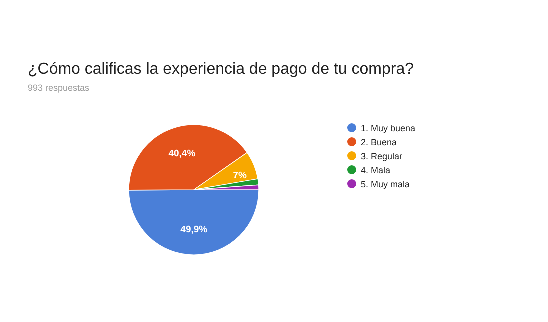 This screenshot has width=548, height=322. What do you see at coordinates (194, 230) in the screenshot?
I see `data-label: 49,9%` at bounding box center [194, 230].